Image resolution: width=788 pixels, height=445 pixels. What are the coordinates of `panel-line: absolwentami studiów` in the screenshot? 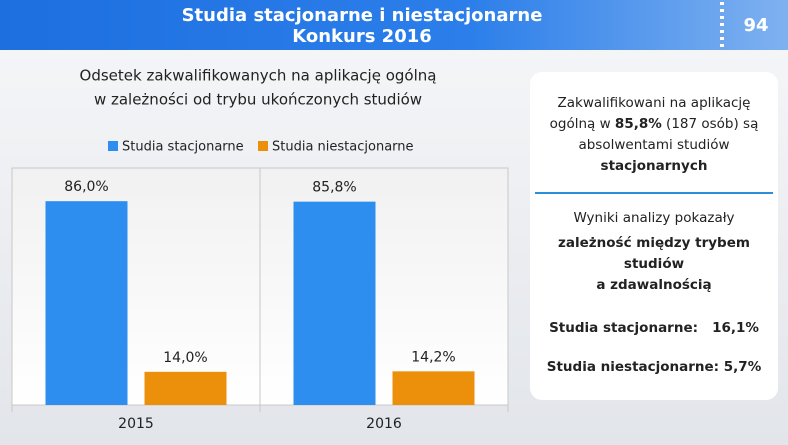 It's located at (653, 145).